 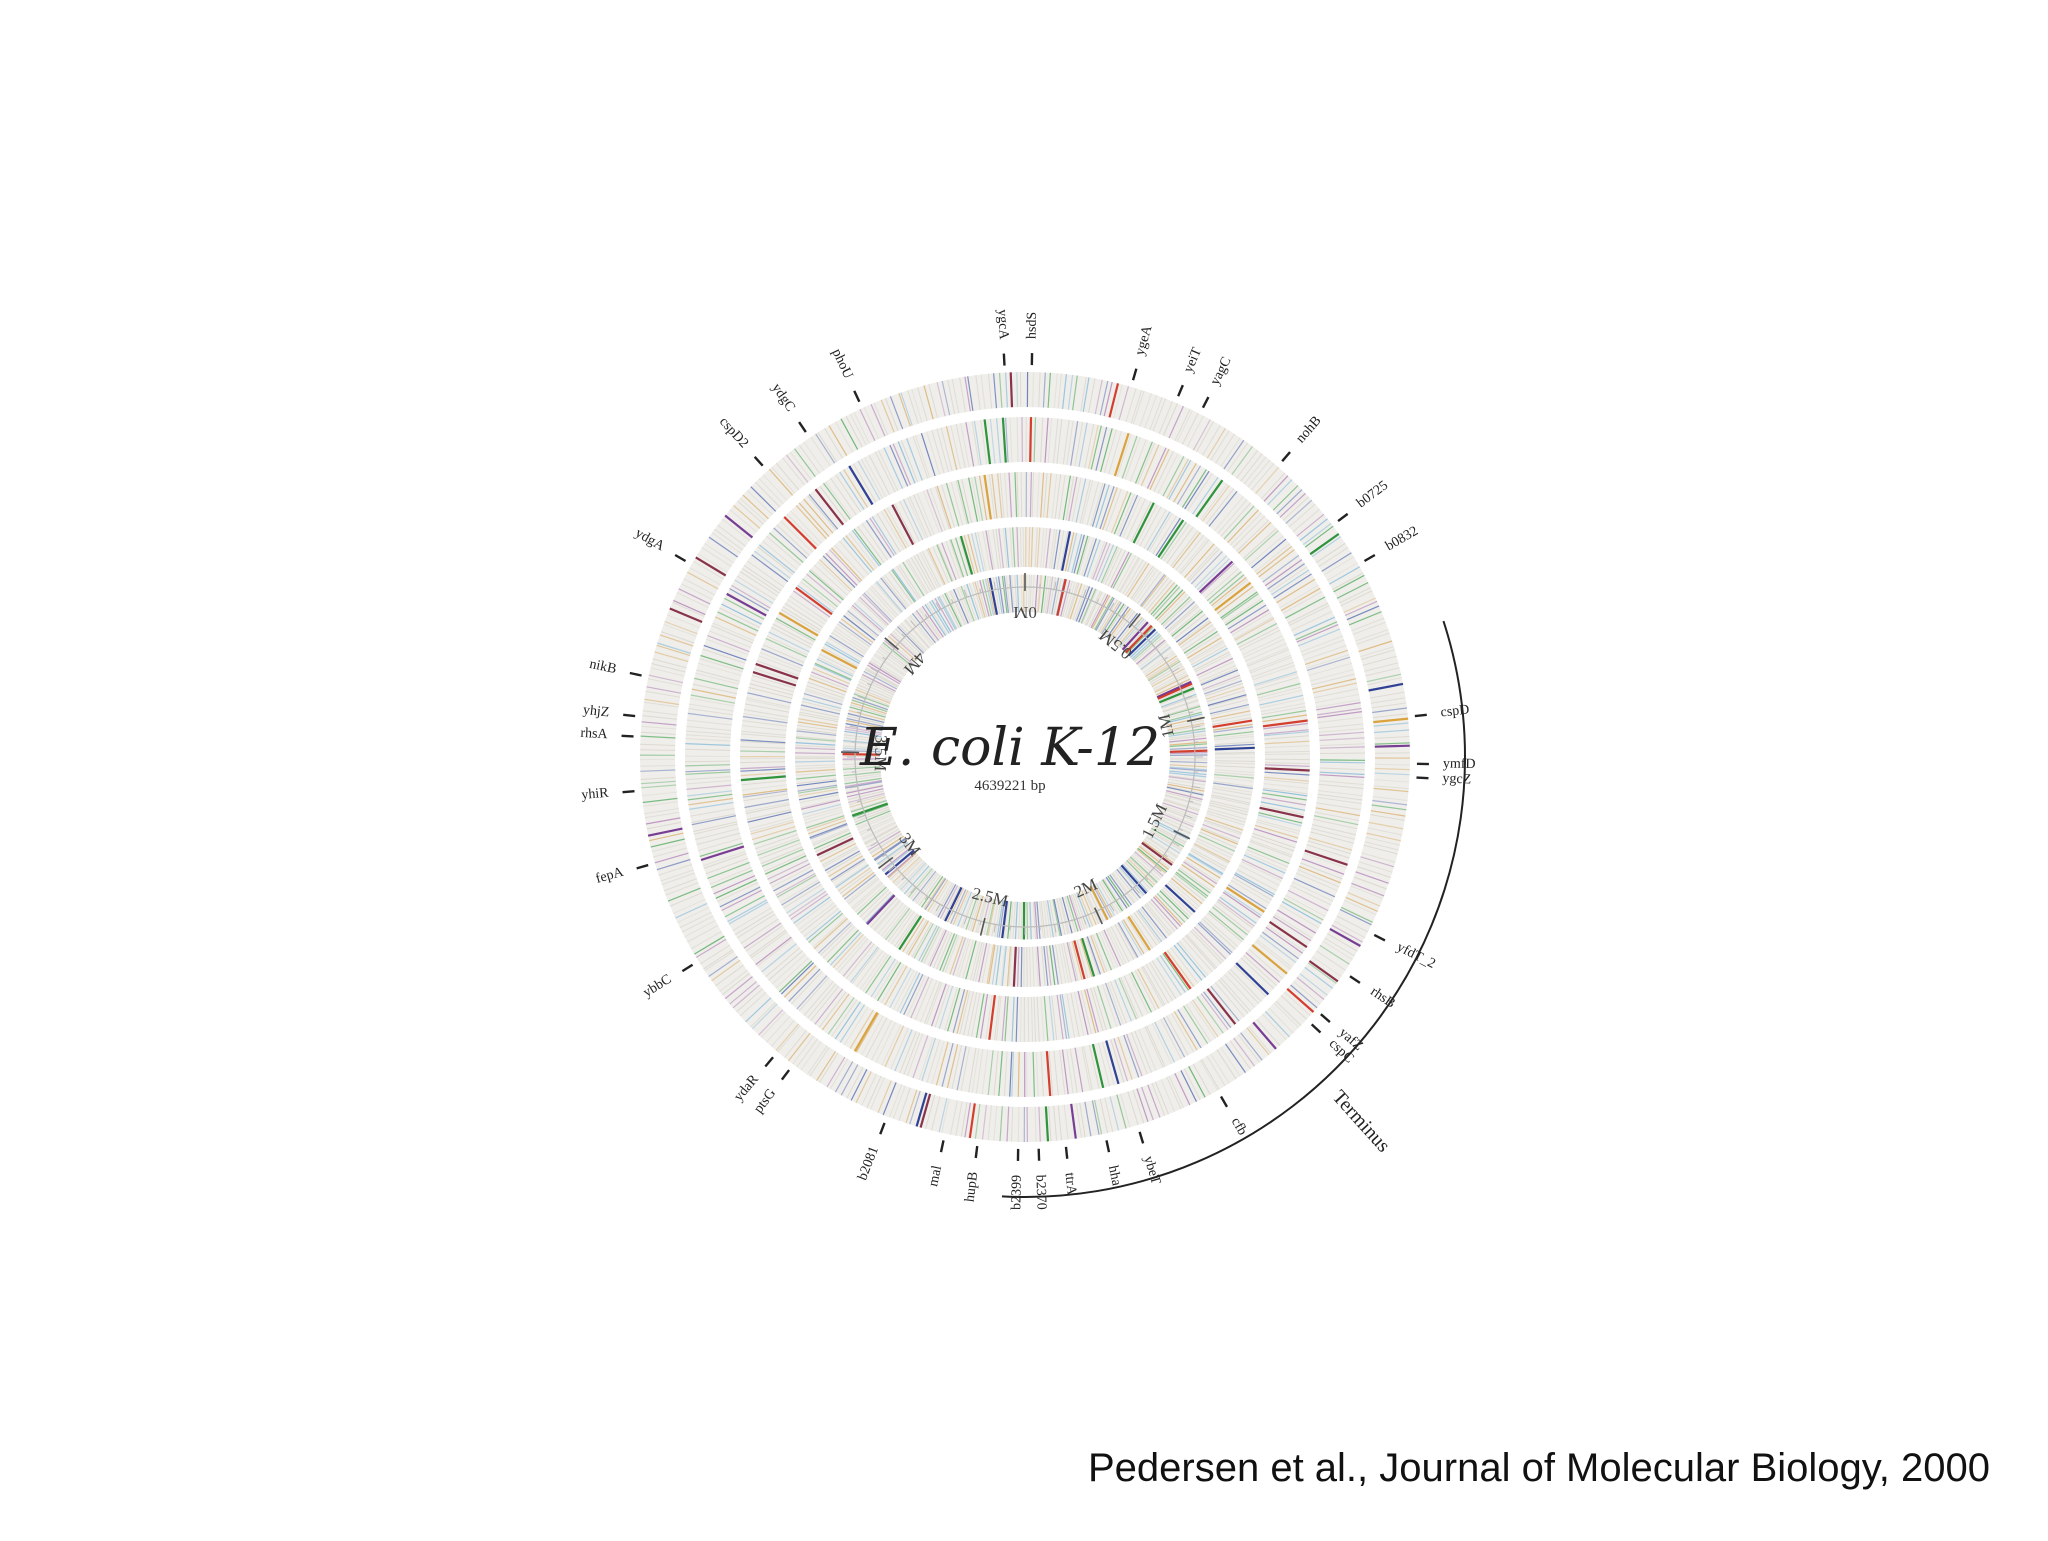 What do you see at coordinates (1009, 786) in the screenshot?
I see `genome-size: 4639221 bp` at bounding box center [1009, 786].